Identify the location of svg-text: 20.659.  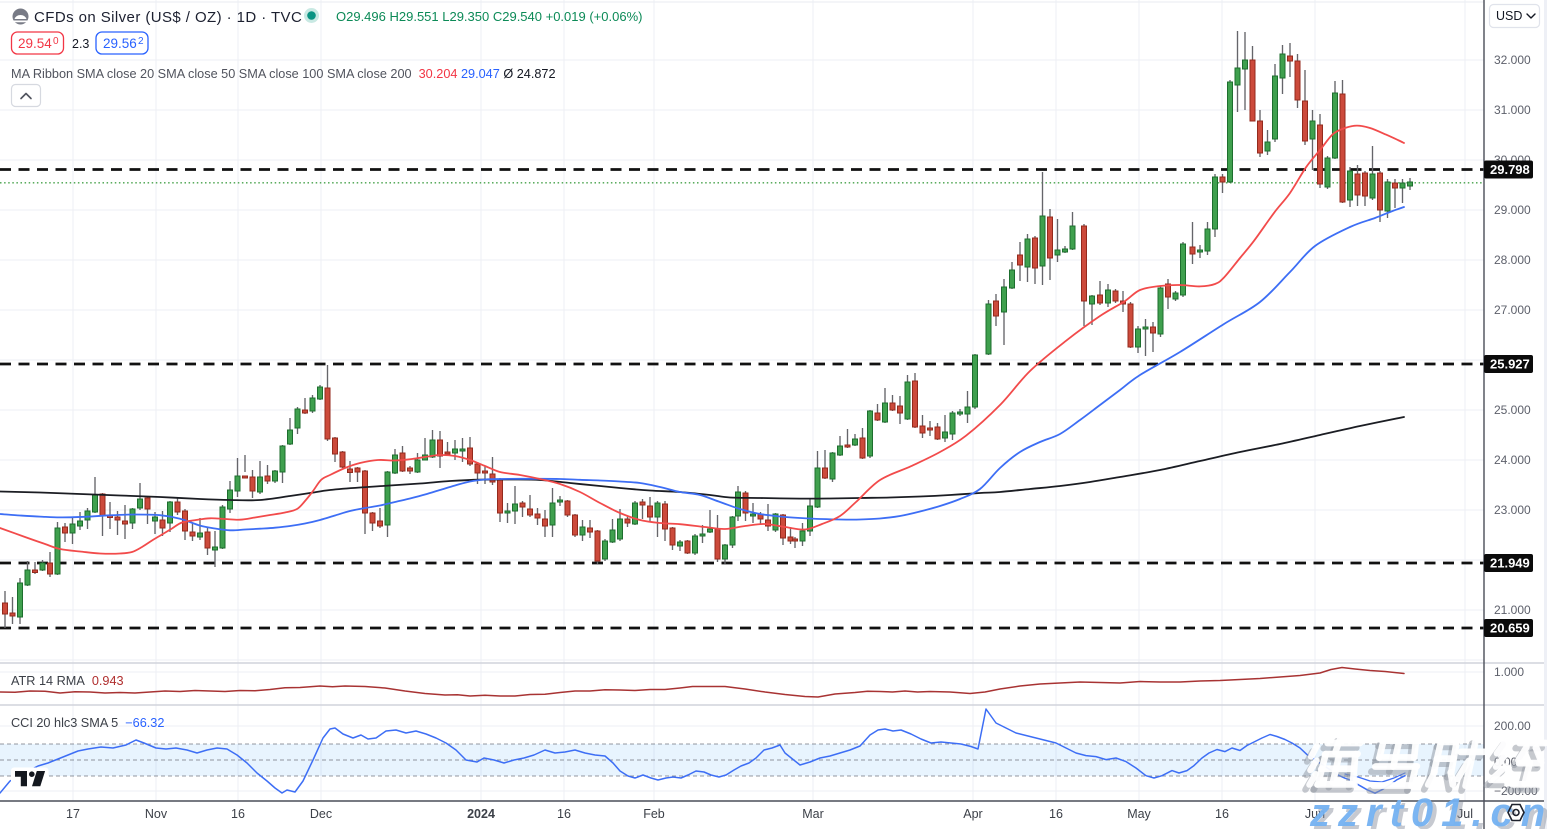
(1510, 628).